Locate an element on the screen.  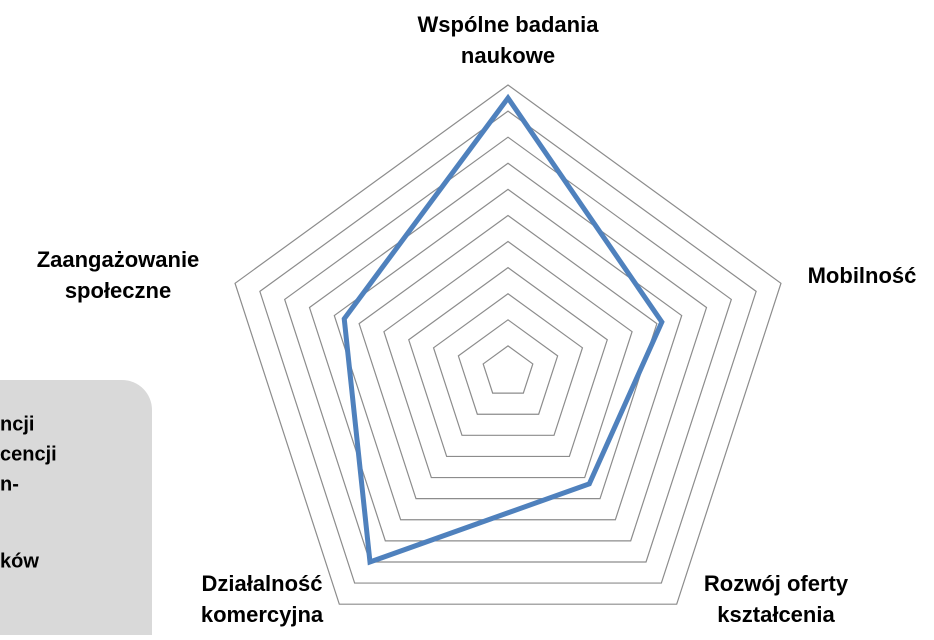
panel-text: ncji is located at coordinates (17, 424).